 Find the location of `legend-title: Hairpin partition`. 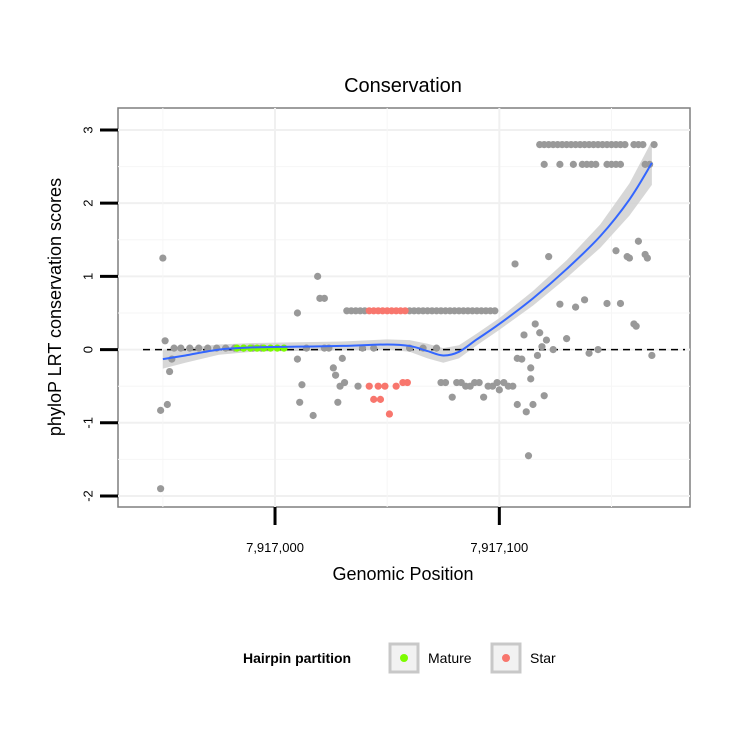

legend-title: Hairpin partition is located at coordinates (297, 658).